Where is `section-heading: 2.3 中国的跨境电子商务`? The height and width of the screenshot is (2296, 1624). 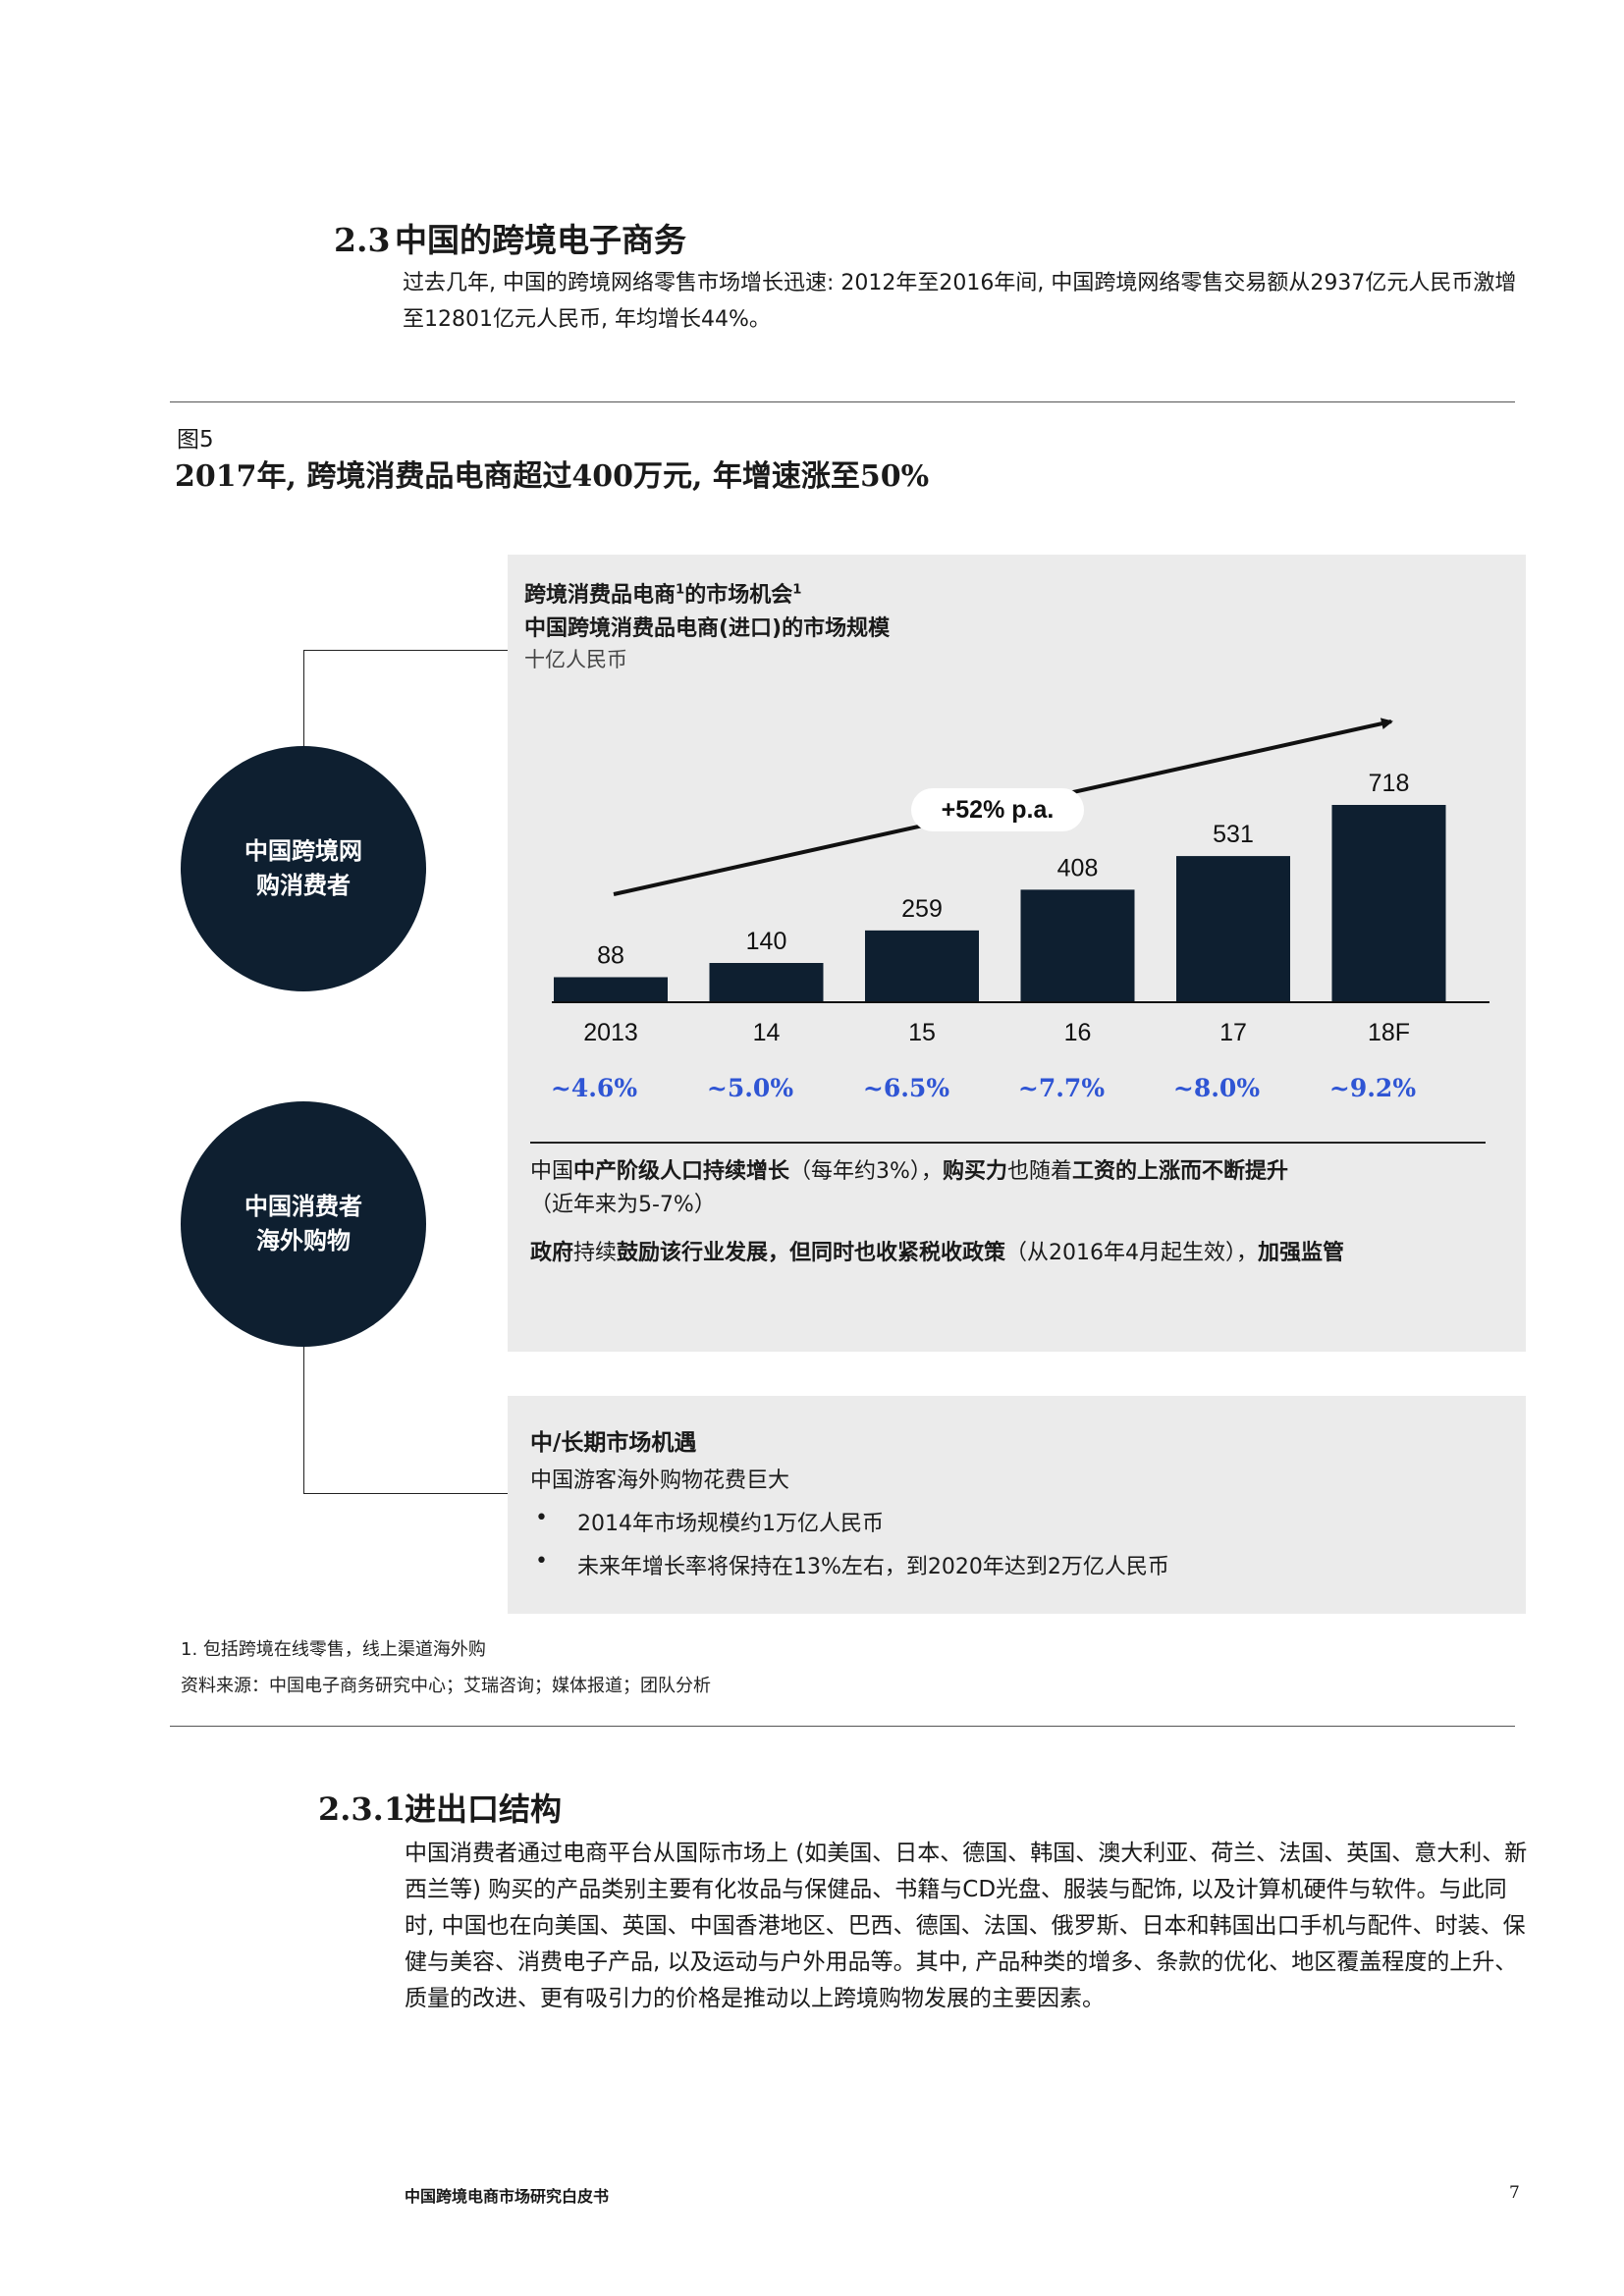
section-heading: 2.3 中国的跨境电子商务 is located at coordinates (510, 237).